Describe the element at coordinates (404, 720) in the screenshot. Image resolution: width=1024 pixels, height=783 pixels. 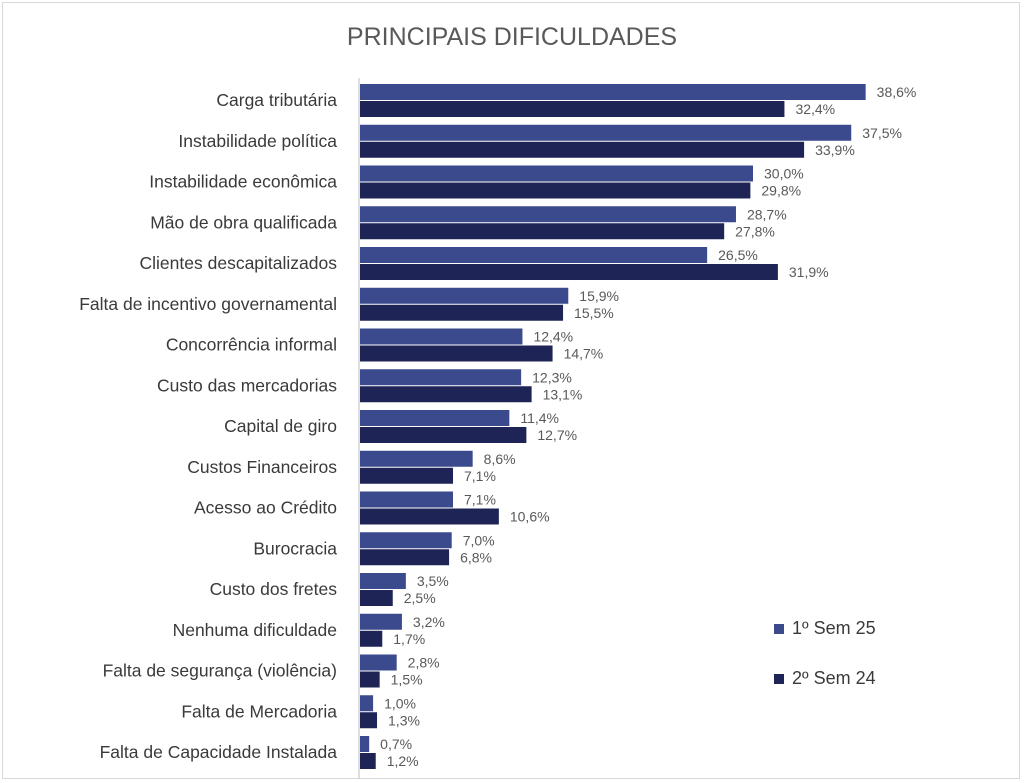
I see `data-label: 1,3%` at that location.